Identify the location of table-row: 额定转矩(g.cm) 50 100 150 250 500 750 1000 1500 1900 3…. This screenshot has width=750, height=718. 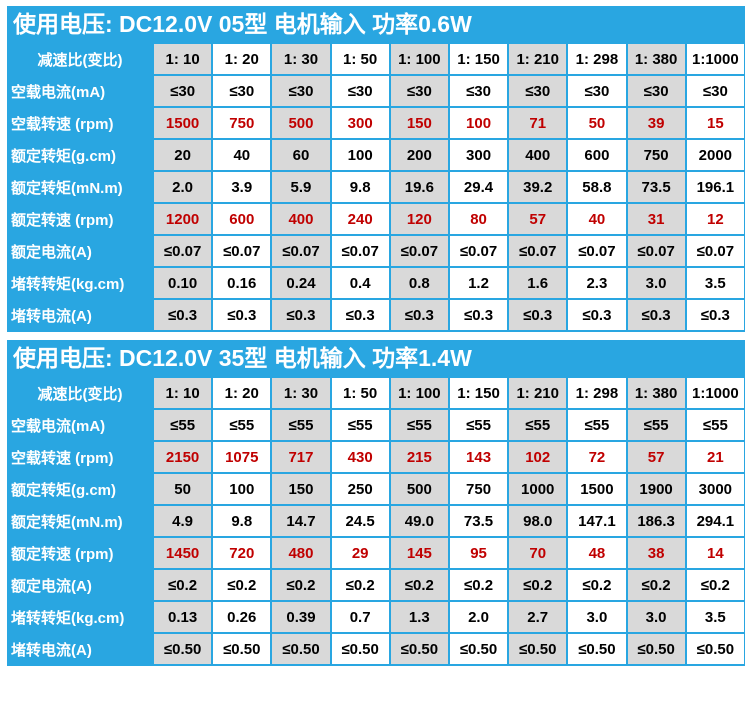
(376, 489).